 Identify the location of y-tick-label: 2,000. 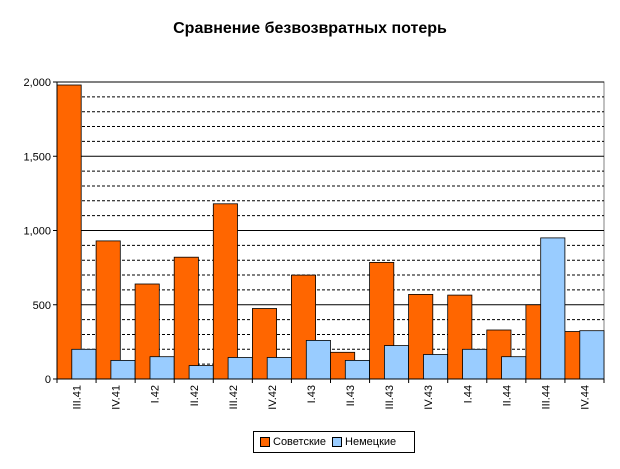
(37, 83).